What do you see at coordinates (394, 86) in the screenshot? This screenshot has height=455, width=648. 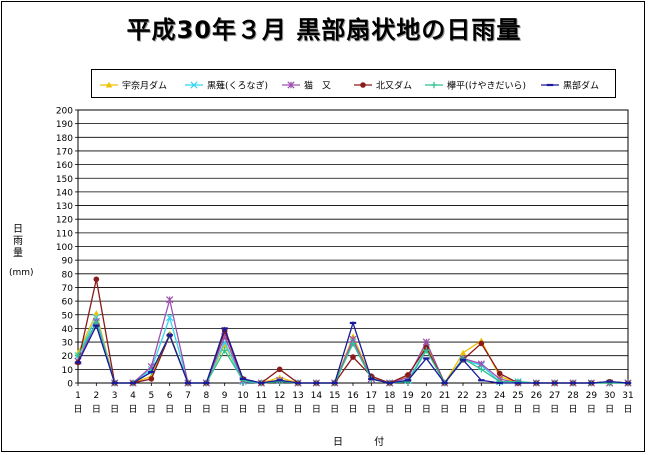 I see `legend-label: 北又ダム` at bounding box center [394, 86].